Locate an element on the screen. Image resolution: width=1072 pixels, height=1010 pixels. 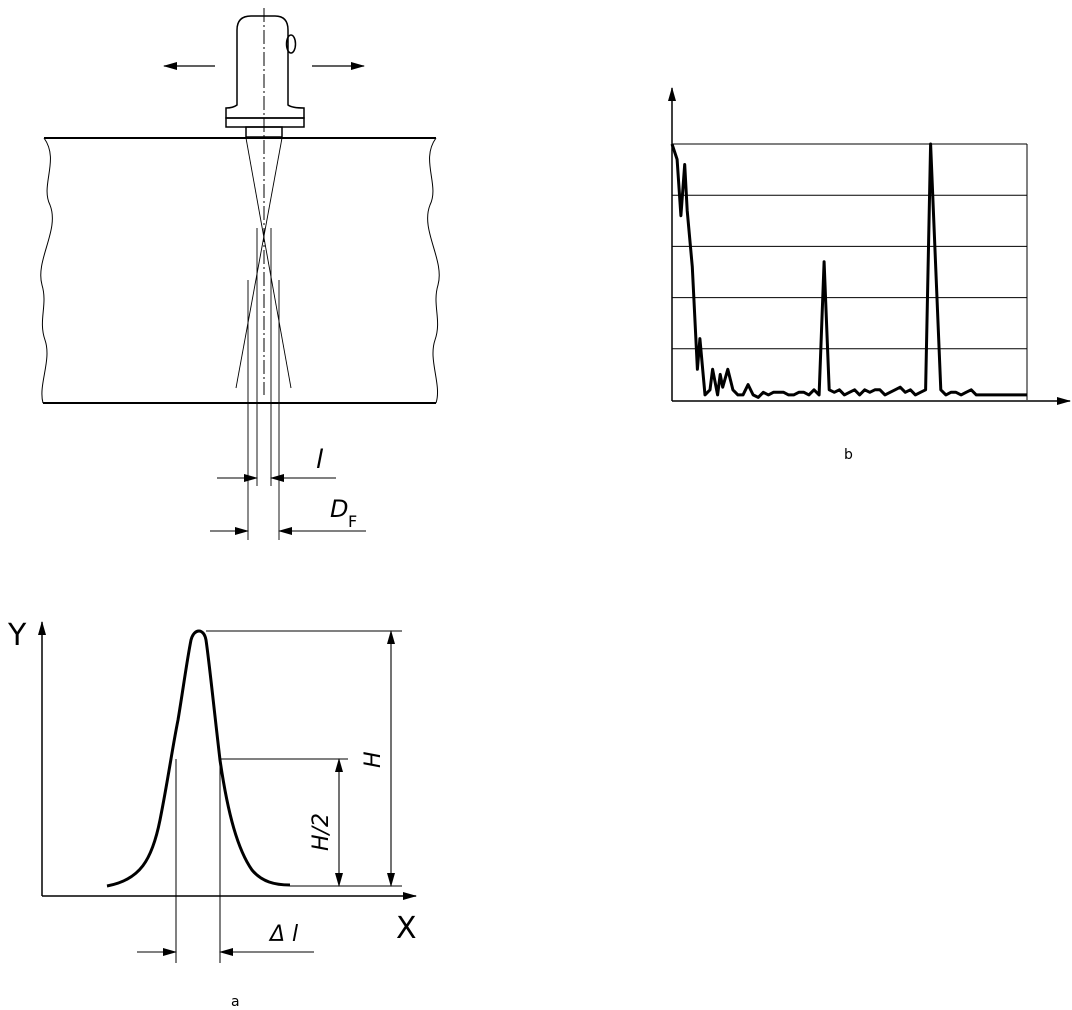
label-y-axis: Y is located at coordinates (17, 635).